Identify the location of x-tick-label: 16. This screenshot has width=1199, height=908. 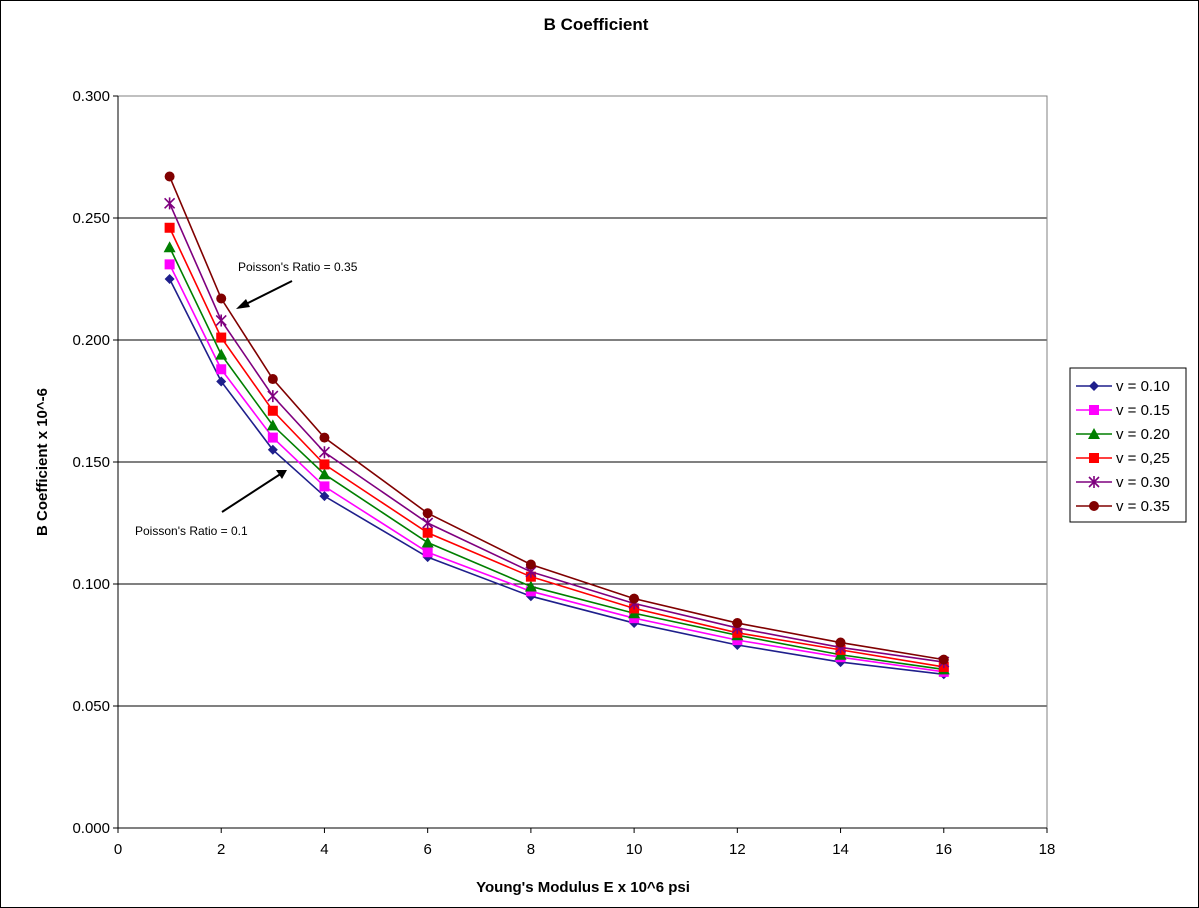
(943, 849).